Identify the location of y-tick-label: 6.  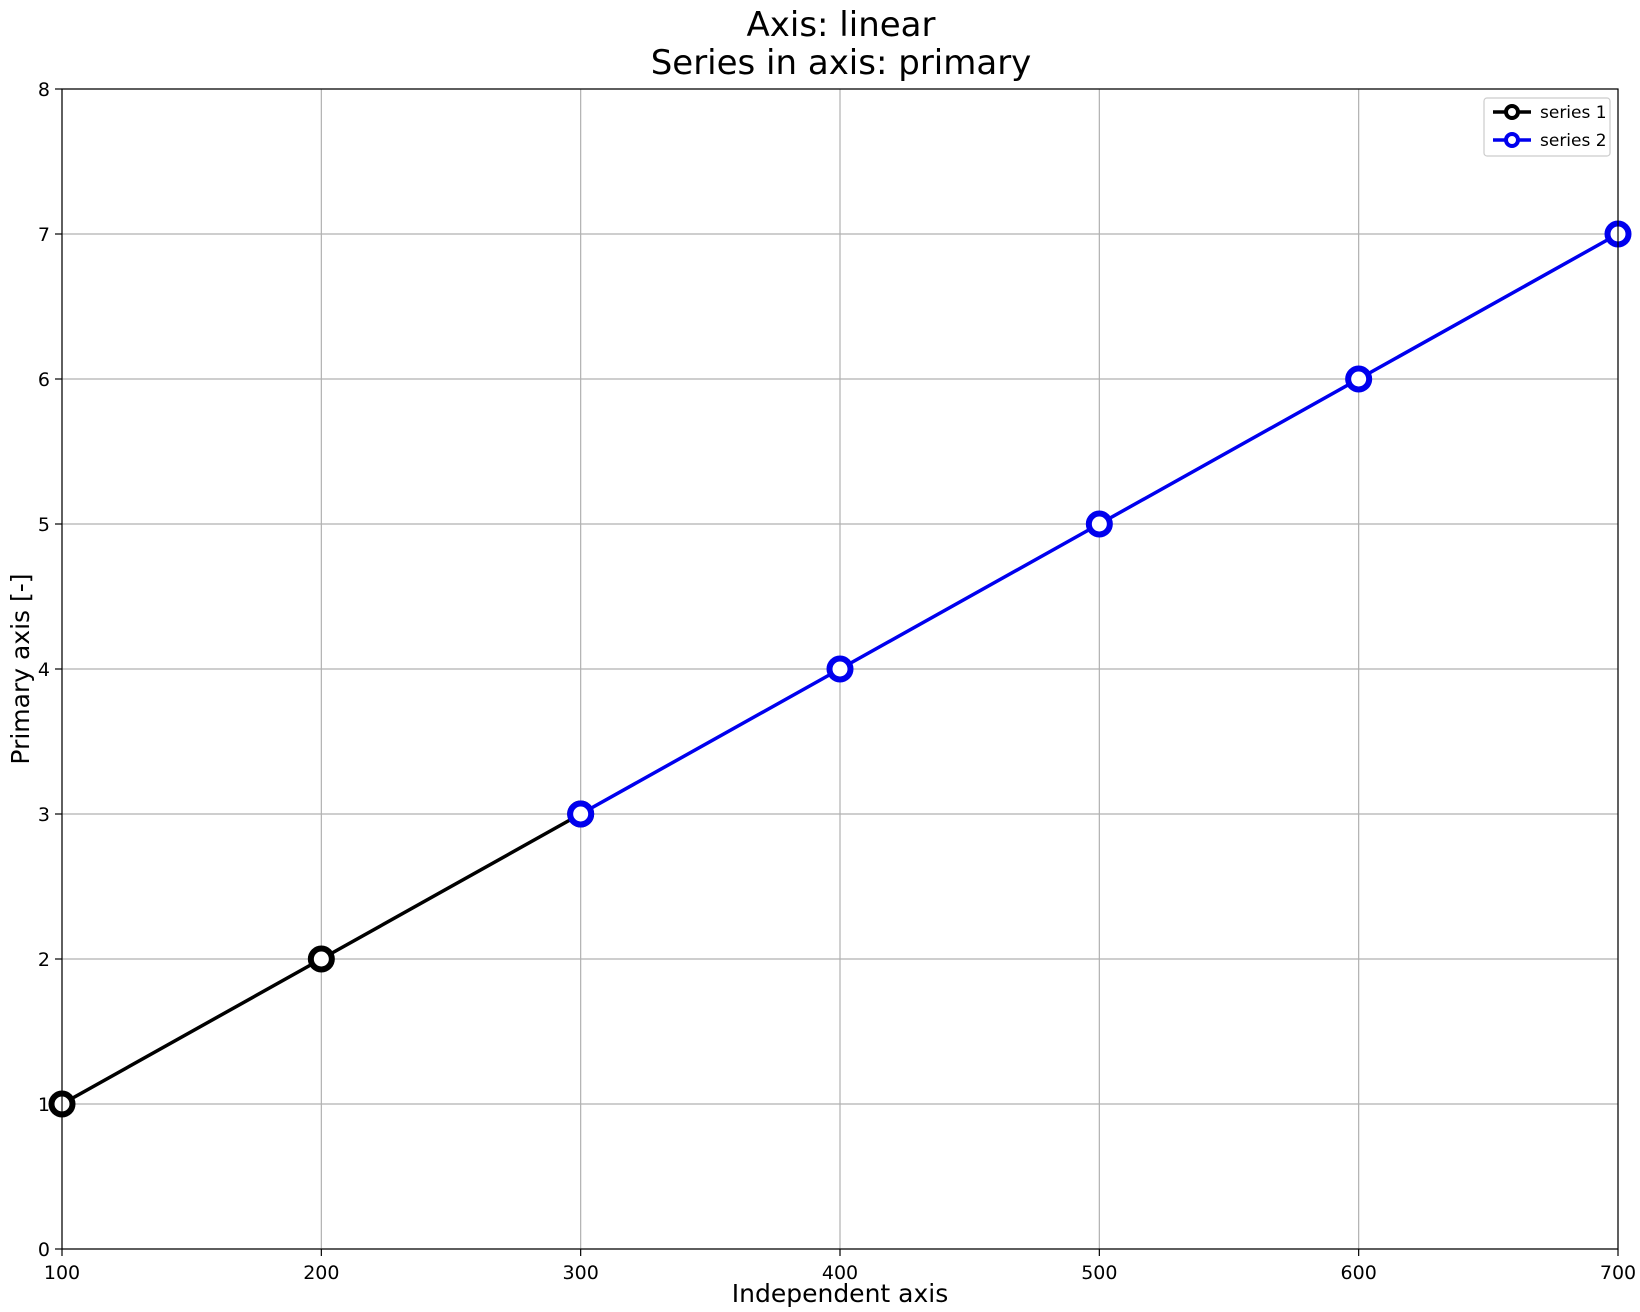
(44, 380).